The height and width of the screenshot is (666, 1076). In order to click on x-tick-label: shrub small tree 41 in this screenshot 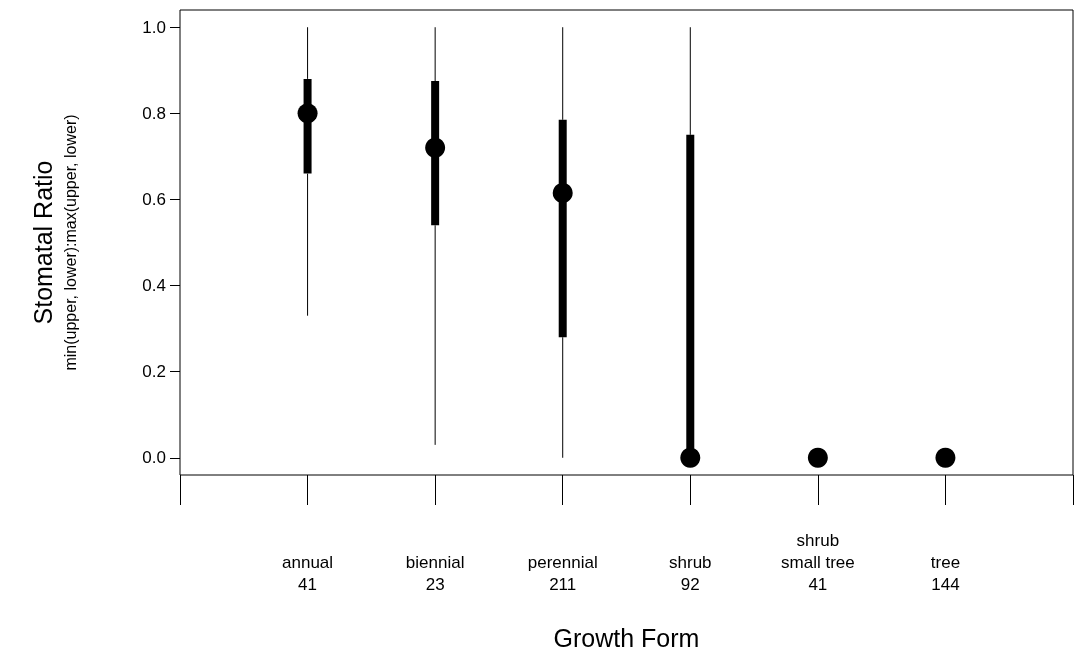, I will do `click(818, 562)`.